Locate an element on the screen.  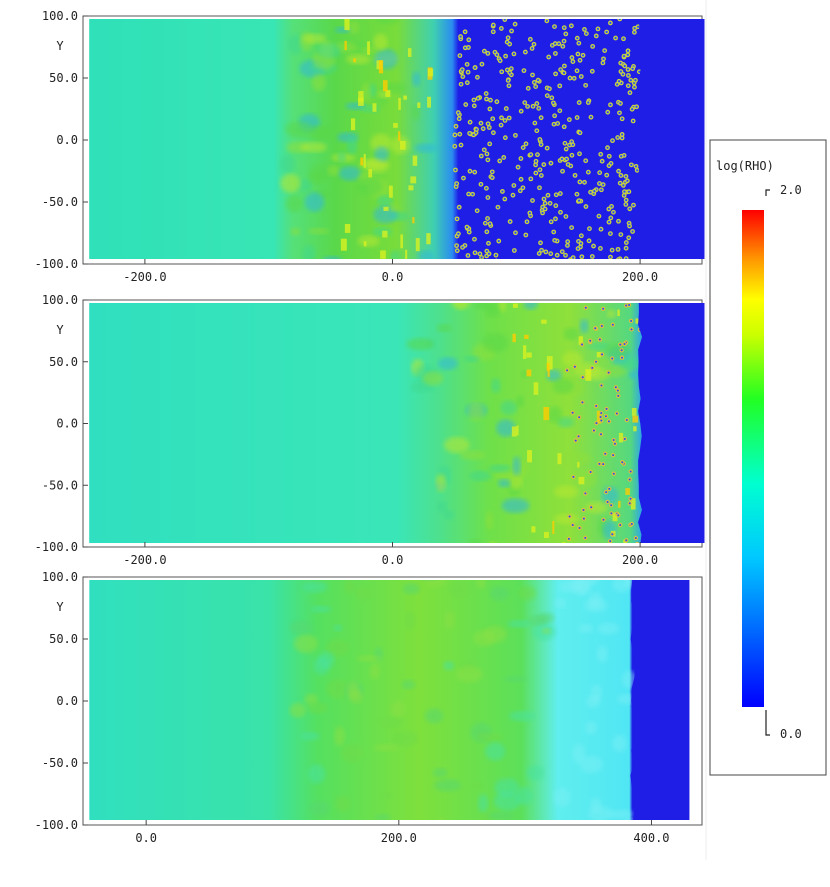
colorbar-min-bracket is located at coordinates (767, 723).